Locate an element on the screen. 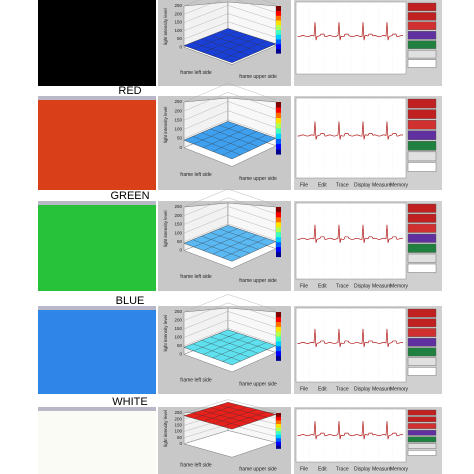 This screenshot has width=474, height=474. scope-menu-item: Memory is located at coordinates (399, 286).